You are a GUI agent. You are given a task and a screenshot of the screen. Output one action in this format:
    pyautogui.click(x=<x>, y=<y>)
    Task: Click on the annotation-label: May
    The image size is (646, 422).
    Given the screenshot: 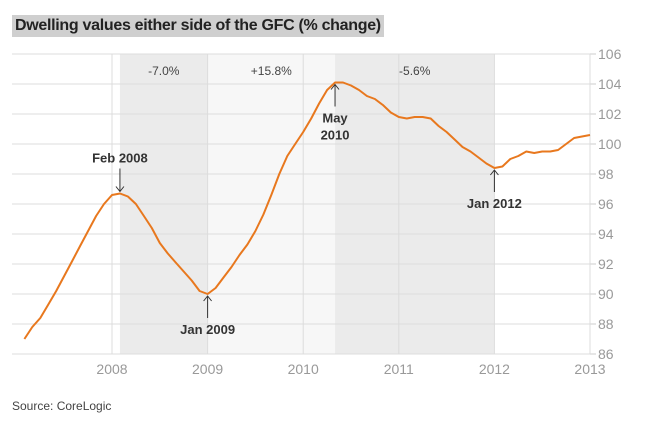 What is the action you would take?
    pyautogui.click(x=335, y=118)
    